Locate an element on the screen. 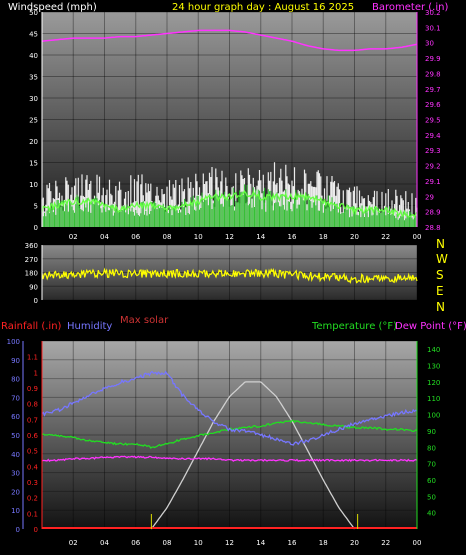 The width and height of the screenshot is (466, 555). rainfall-tick-label: 1.1 is located at coordinates (32, 358).